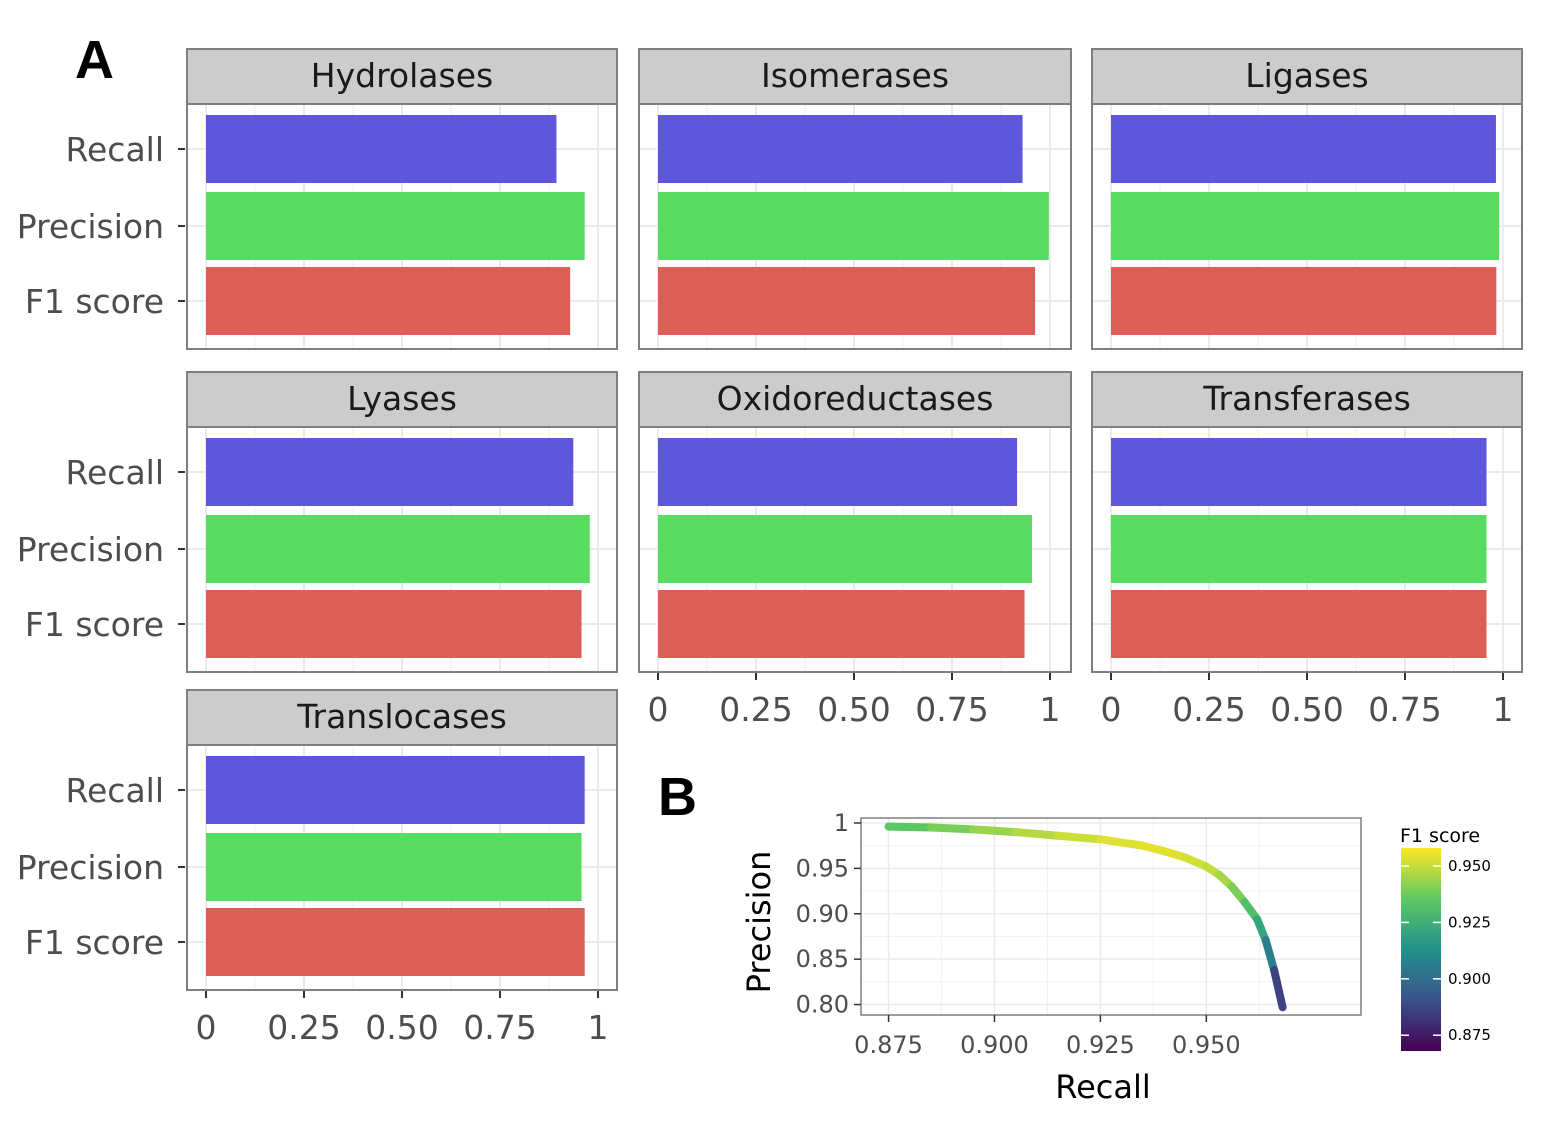  I want to click on bar-lyases-recall, so click(390, 472).